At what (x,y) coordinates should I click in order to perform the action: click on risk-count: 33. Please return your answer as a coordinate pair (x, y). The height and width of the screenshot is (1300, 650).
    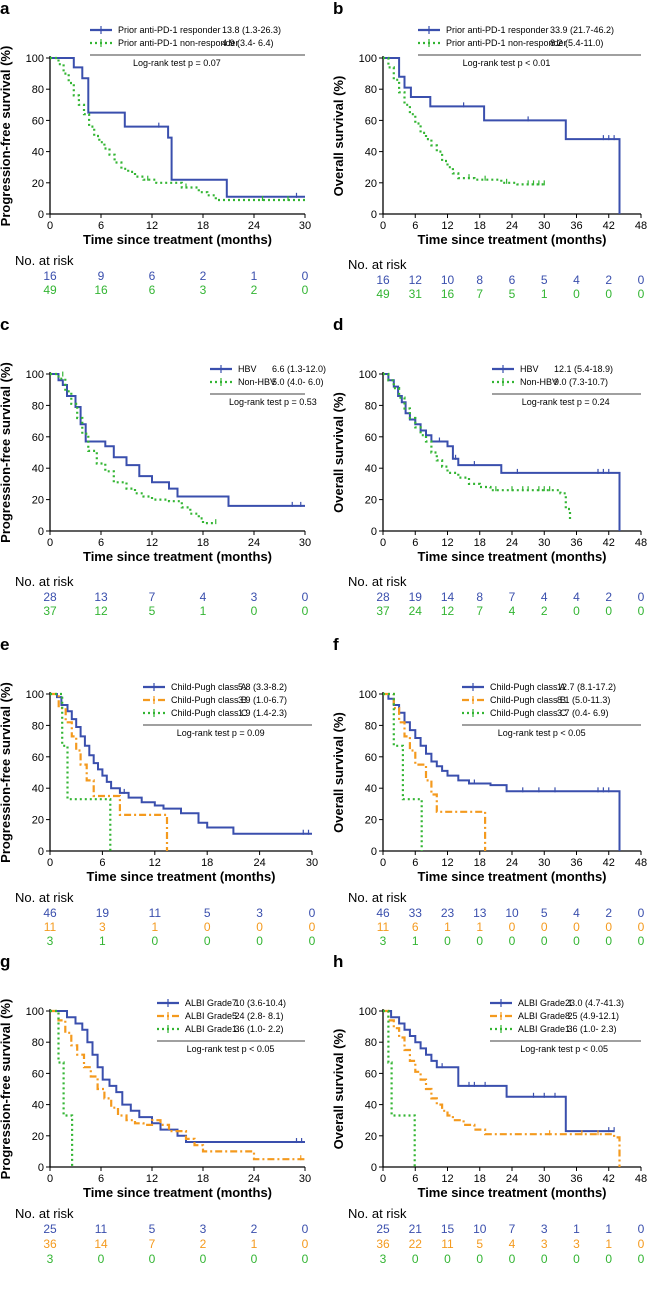
    Looking at the image, I should click on (416, 913).